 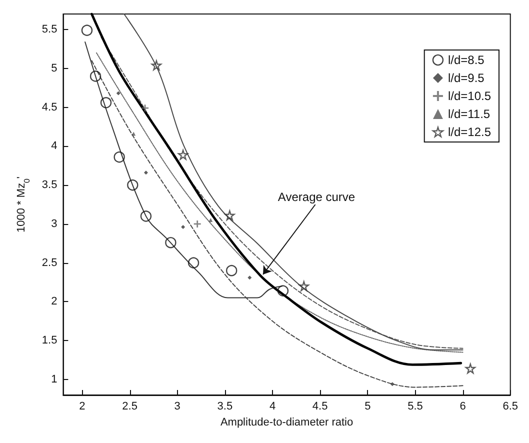 I want to click on y-tick-label: 1, so click(x=54, y=379).